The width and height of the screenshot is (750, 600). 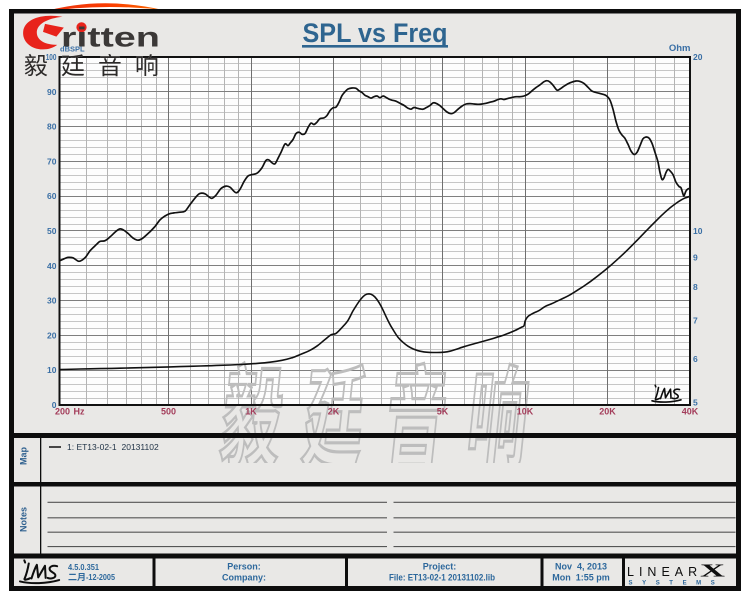 I want to click on svg-text: 200, so click(x=62, y=411).